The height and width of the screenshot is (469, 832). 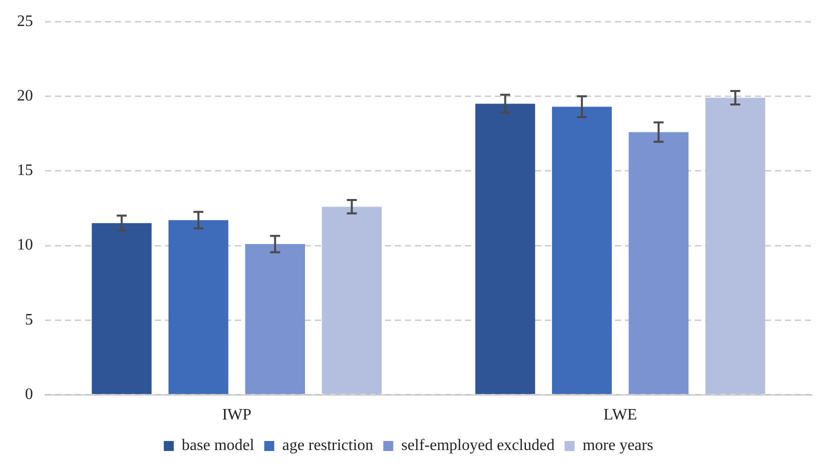 I want to click on legend-label: base model, so click(x=218, y=445).